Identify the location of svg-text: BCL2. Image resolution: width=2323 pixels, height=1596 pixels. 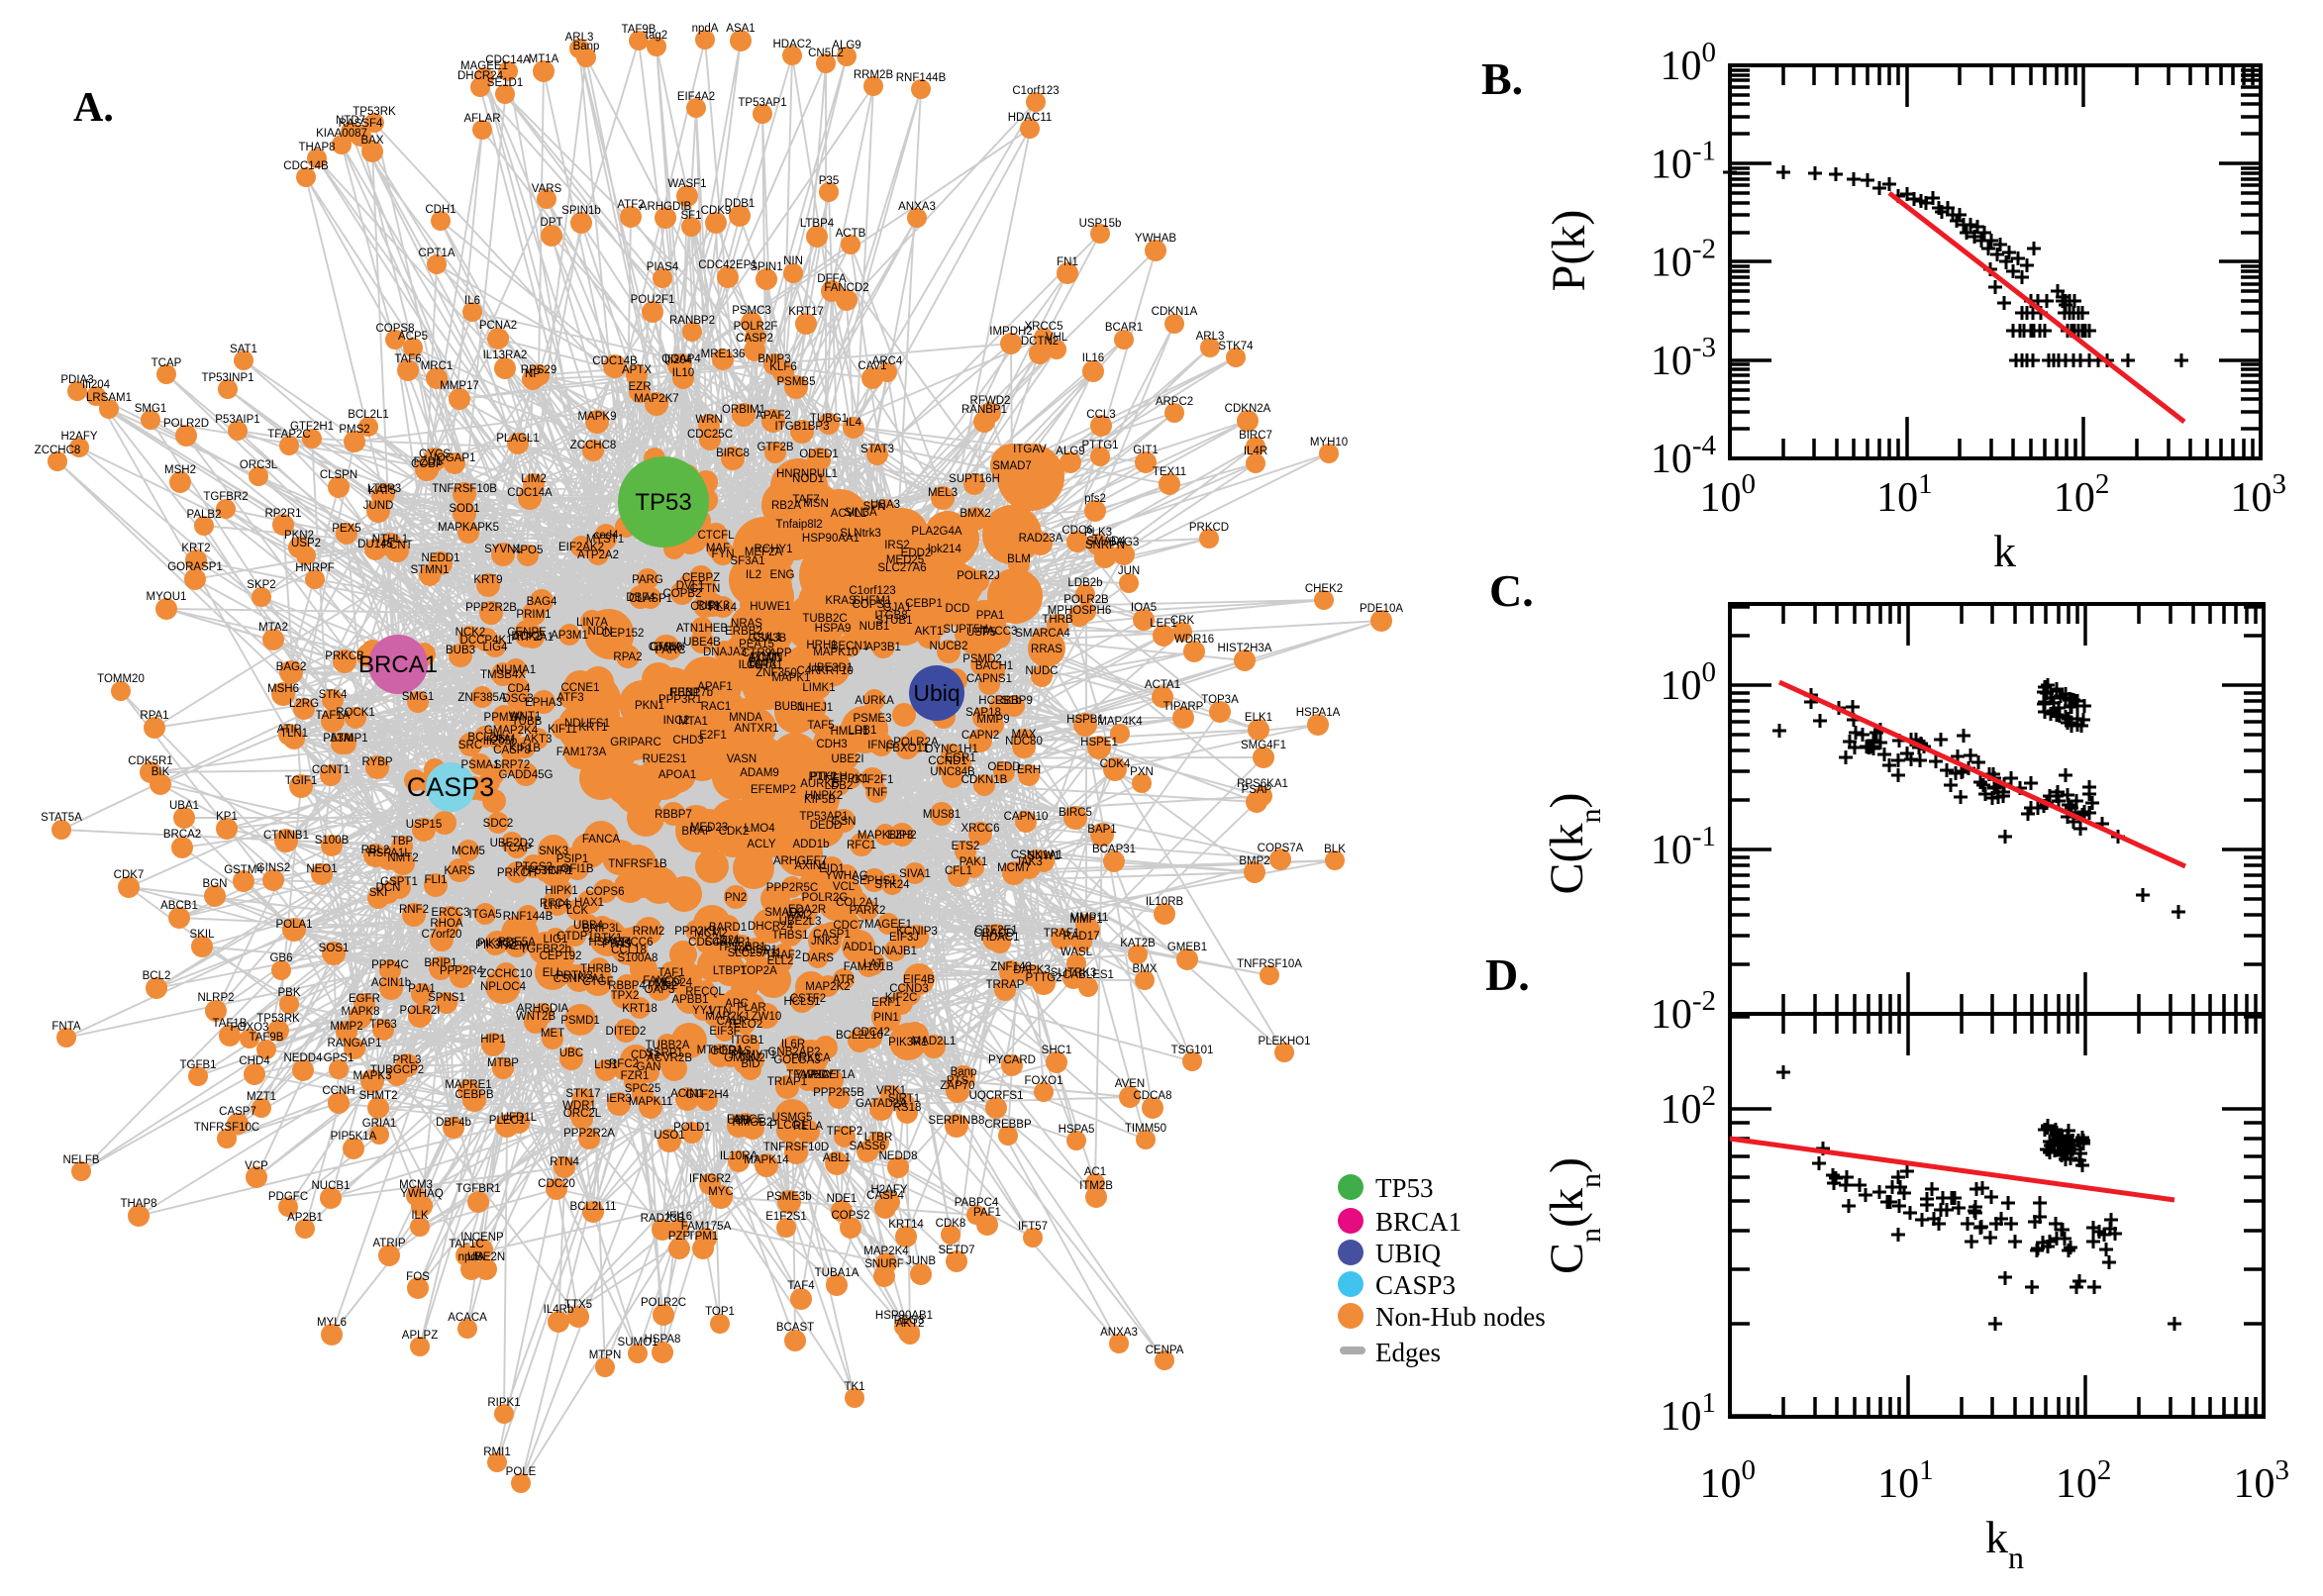
(157, 976).